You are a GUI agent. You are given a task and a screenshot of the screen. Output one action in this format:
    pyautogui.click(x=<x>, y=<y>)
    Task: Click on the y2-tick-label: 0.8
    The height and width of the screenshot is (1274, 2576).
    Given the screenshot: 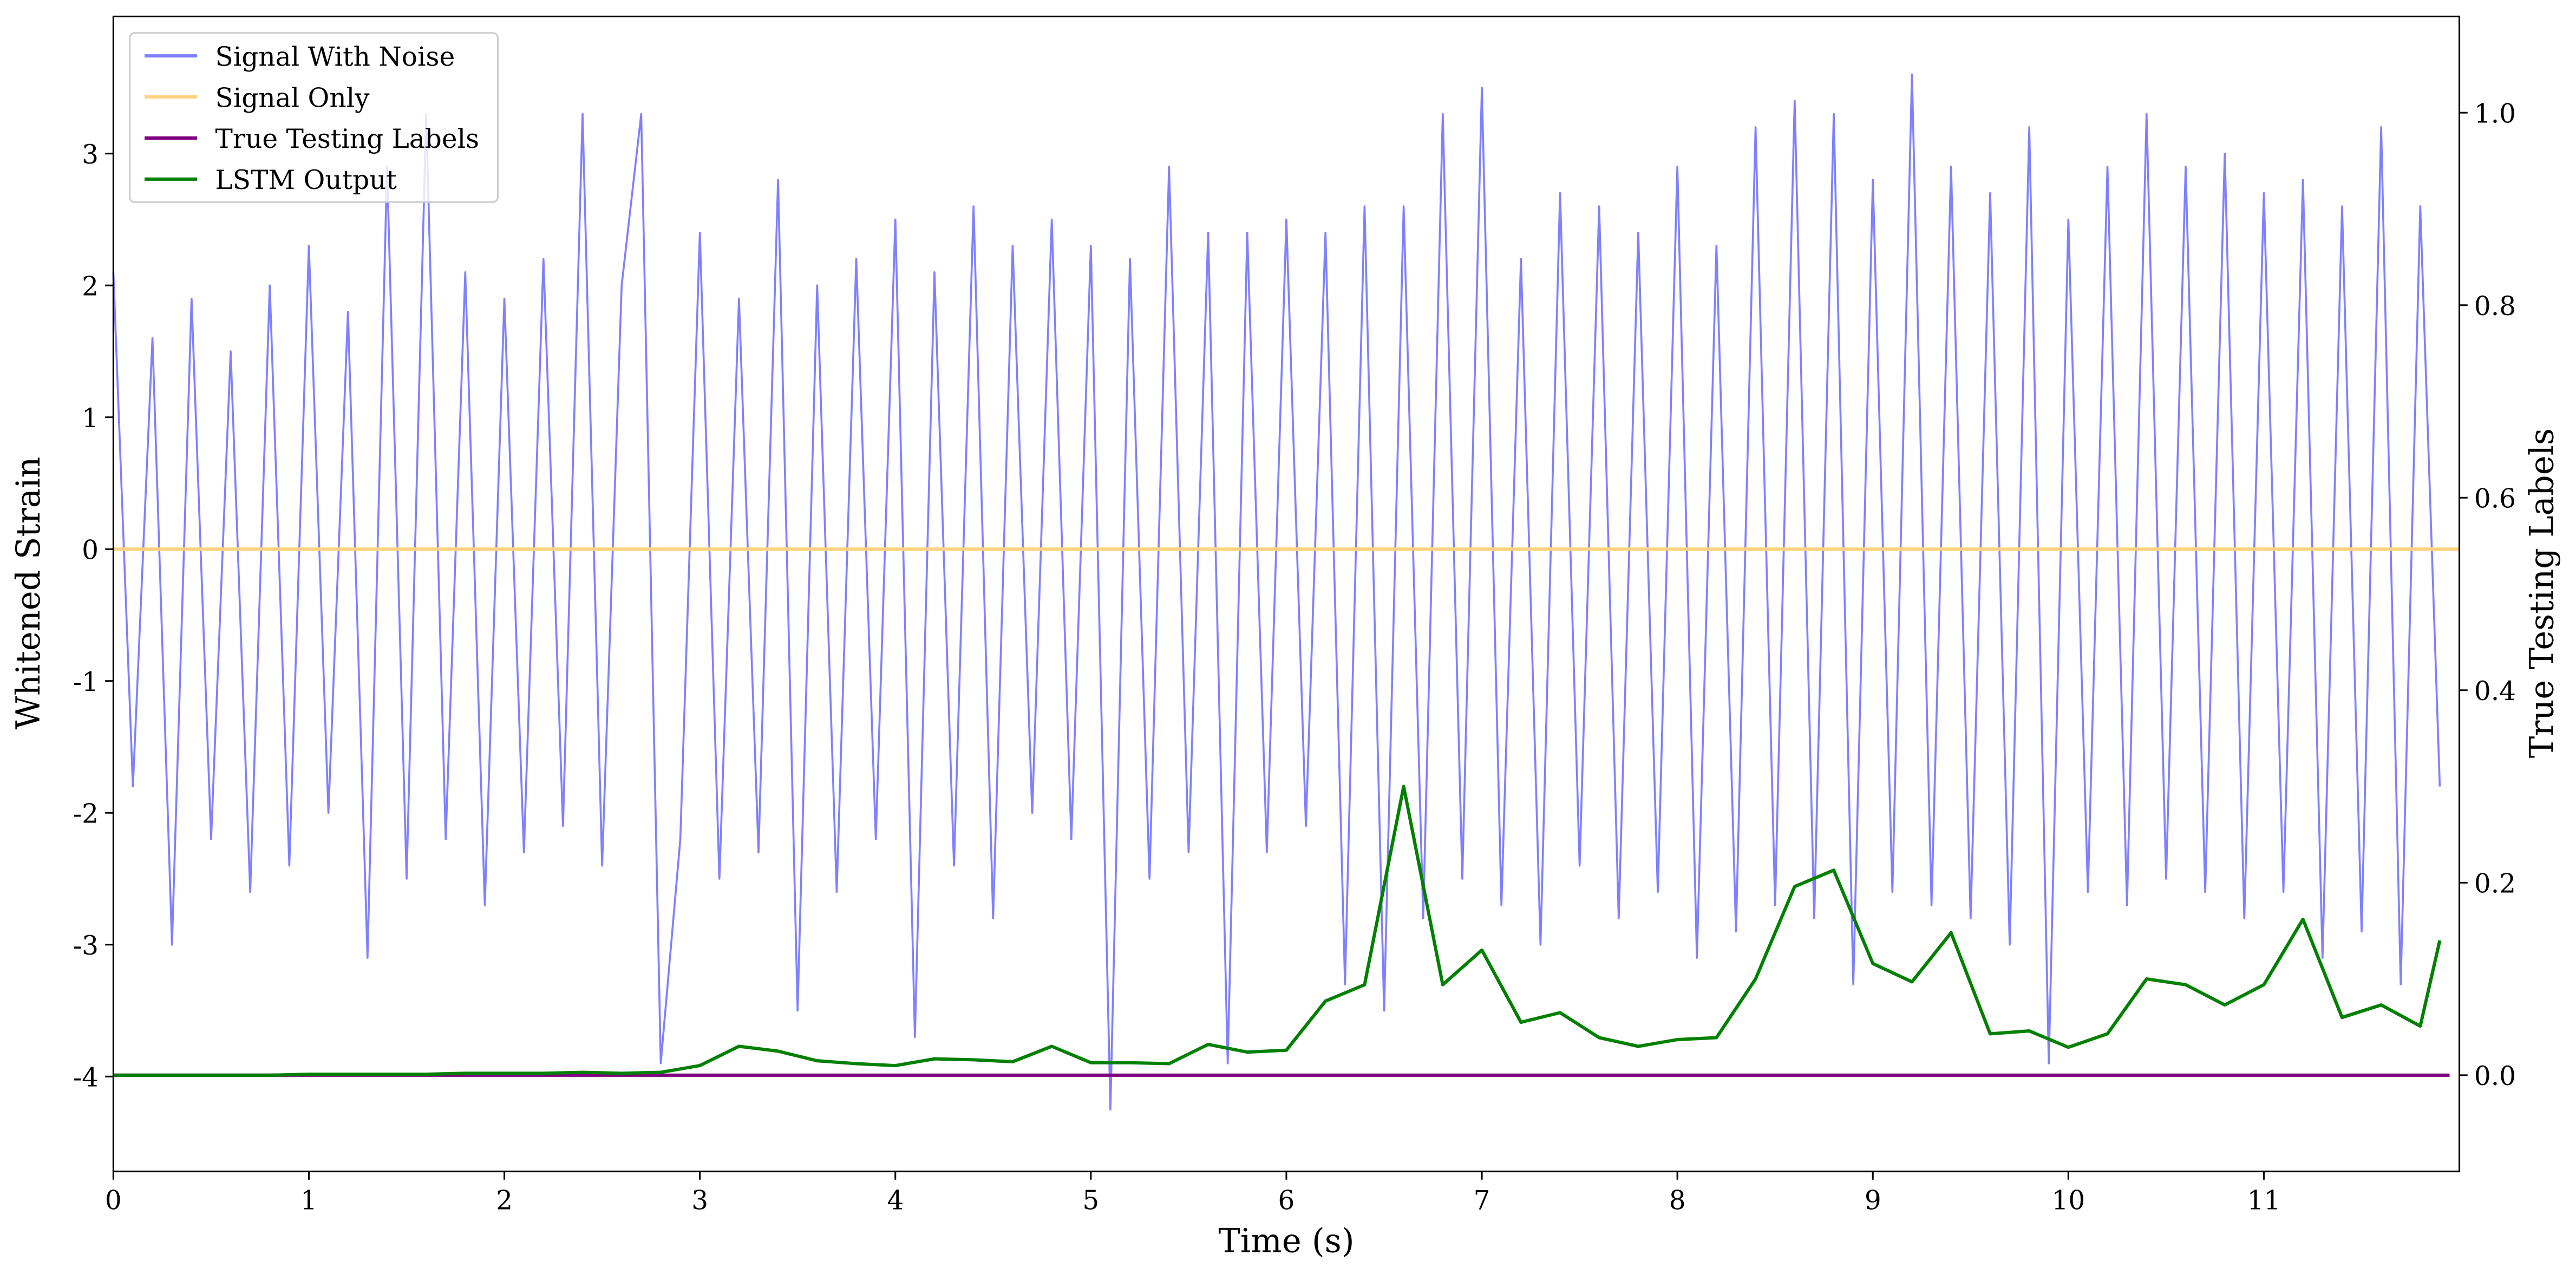 What is the action you would take?
    pyautogui.click(x=2495, y=306)
    